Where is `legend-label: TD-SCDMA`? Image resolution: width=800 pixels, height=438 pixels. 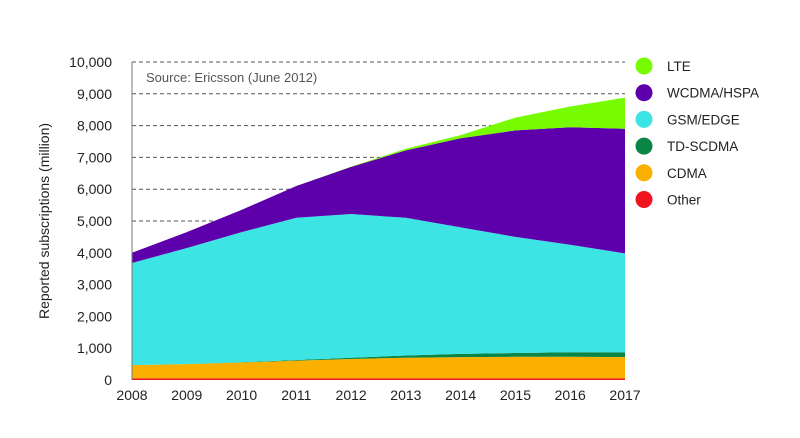 legend-label: TD-SCDMA is located at coordinates (702, 146).